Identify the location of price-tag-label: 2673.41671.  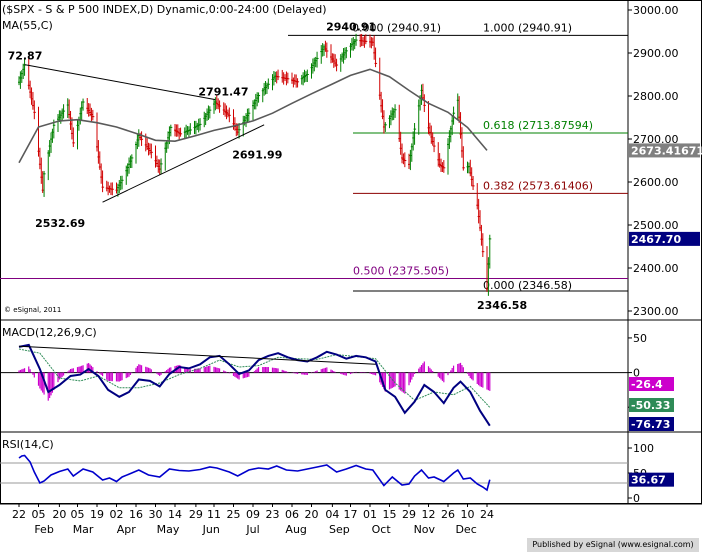
(666, 150).